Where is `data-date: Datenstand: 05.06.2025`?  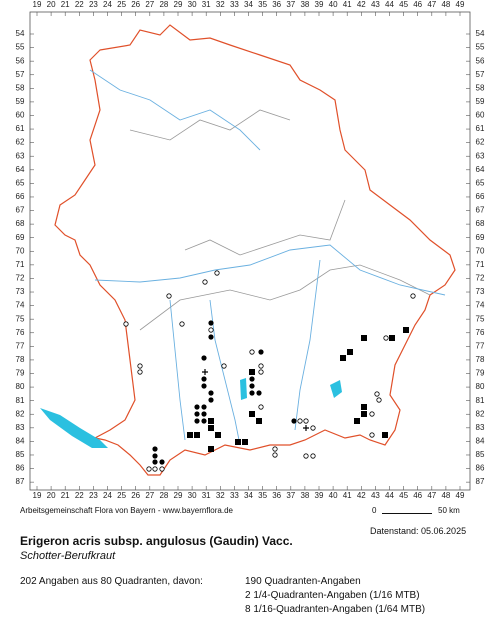 data-date: Datenstand: 05.06.2025 is located at coordinates (418, 531).